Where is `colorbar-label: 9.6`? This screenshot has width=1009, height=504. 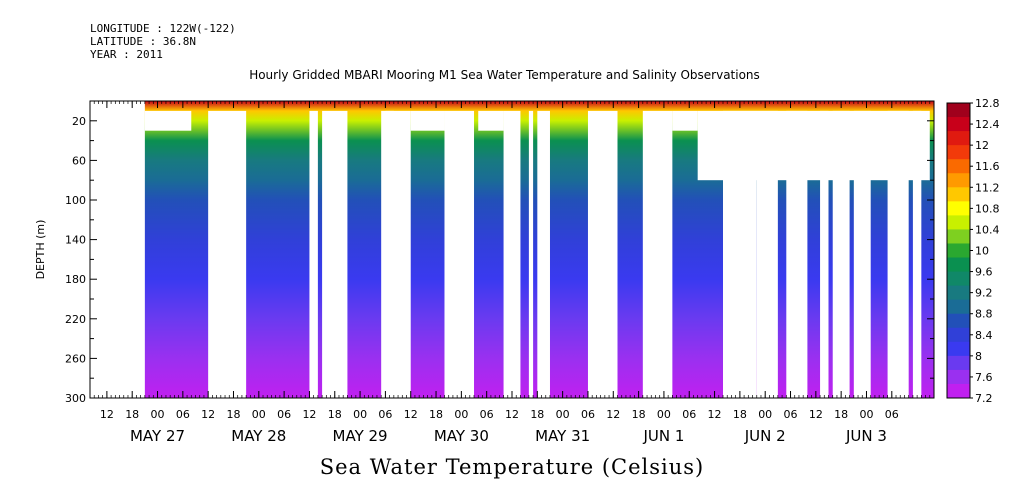
colorbar-label: 9.6 is located at coordinates (984, 272).